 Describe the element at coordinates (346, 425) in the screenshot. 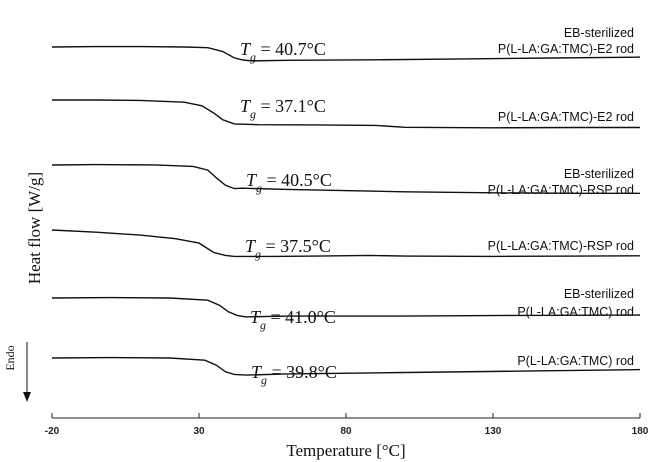

I see `x-ticks-group: -20 30 80 130 180` at that location.